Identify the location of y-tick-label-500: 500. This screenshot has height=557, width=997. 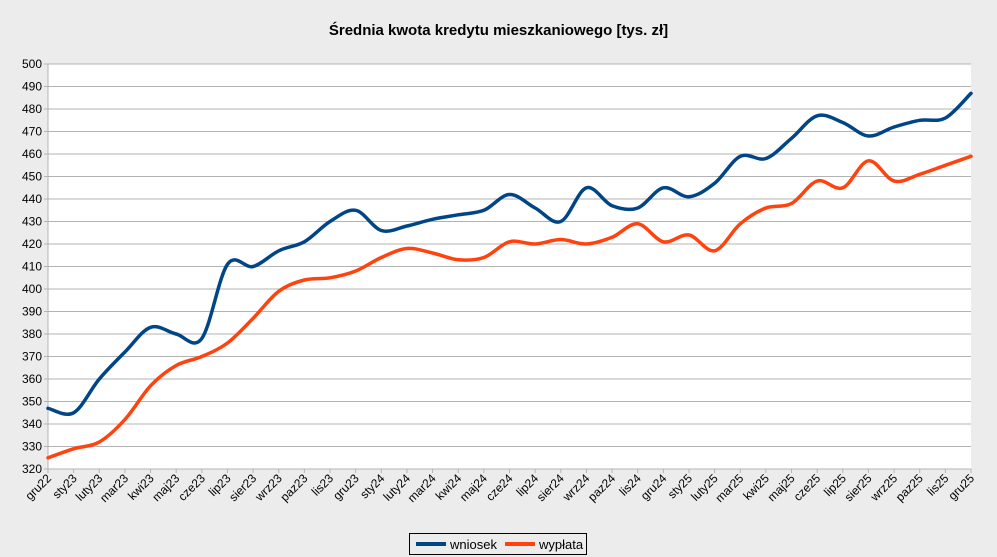
(32, 64).